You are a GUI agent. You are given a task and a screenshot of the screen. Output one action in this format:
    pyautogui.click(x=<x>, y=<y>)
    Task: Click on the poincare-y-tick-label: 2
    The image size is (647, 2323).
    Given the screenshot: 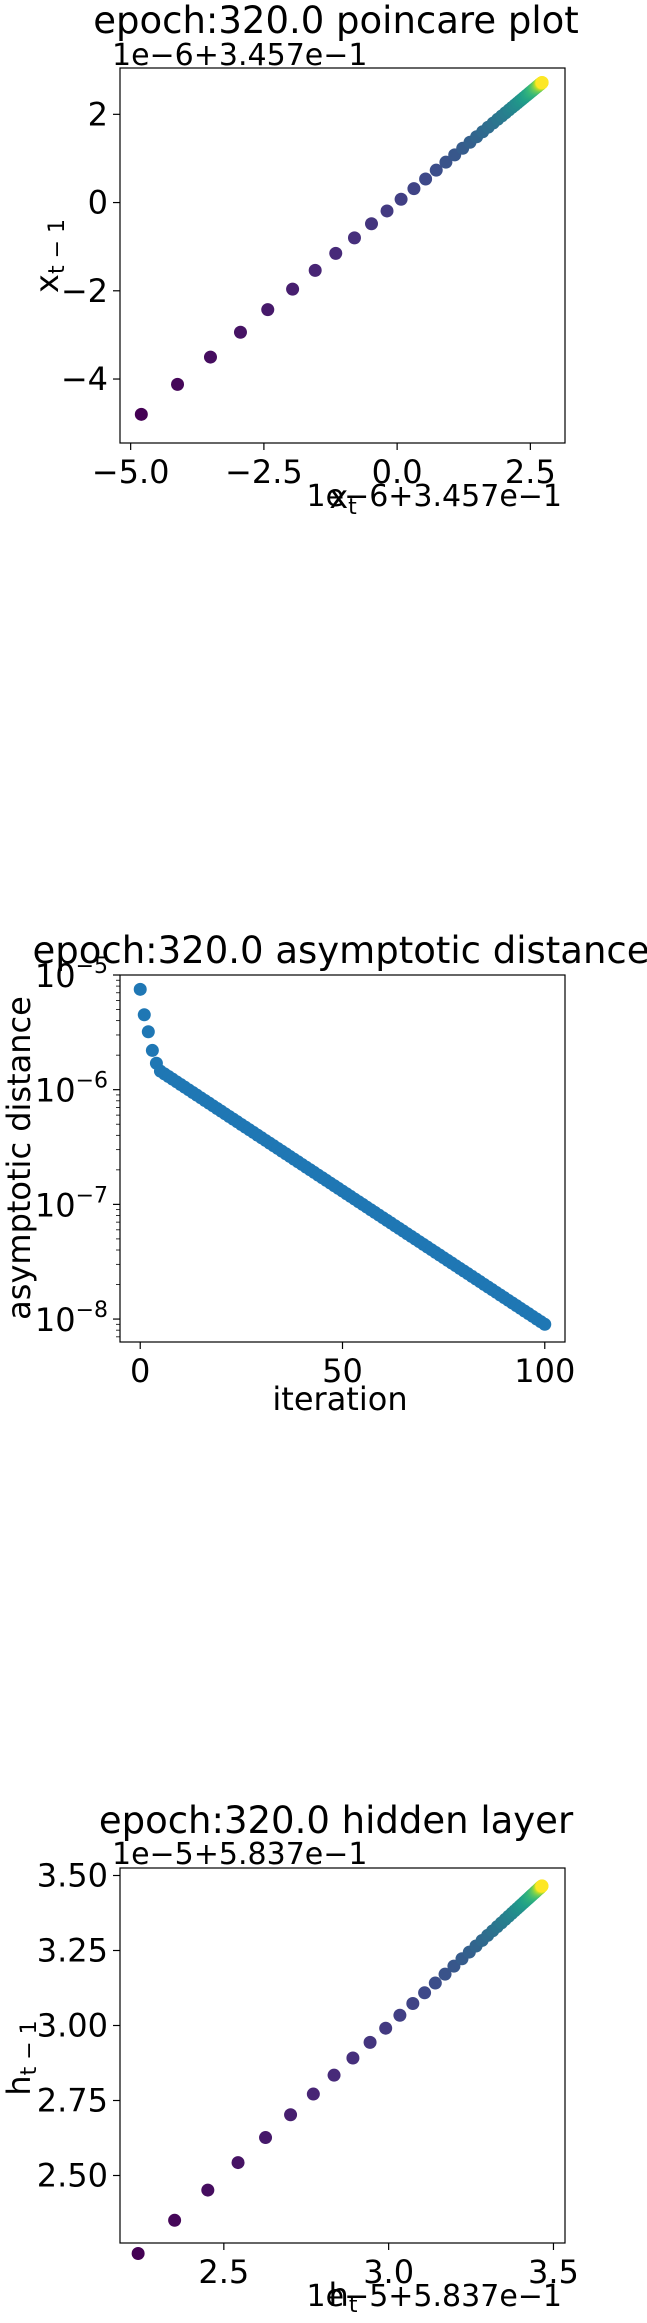 What is the action you would take?
    pyautogui.click(x=98, y=114)
    